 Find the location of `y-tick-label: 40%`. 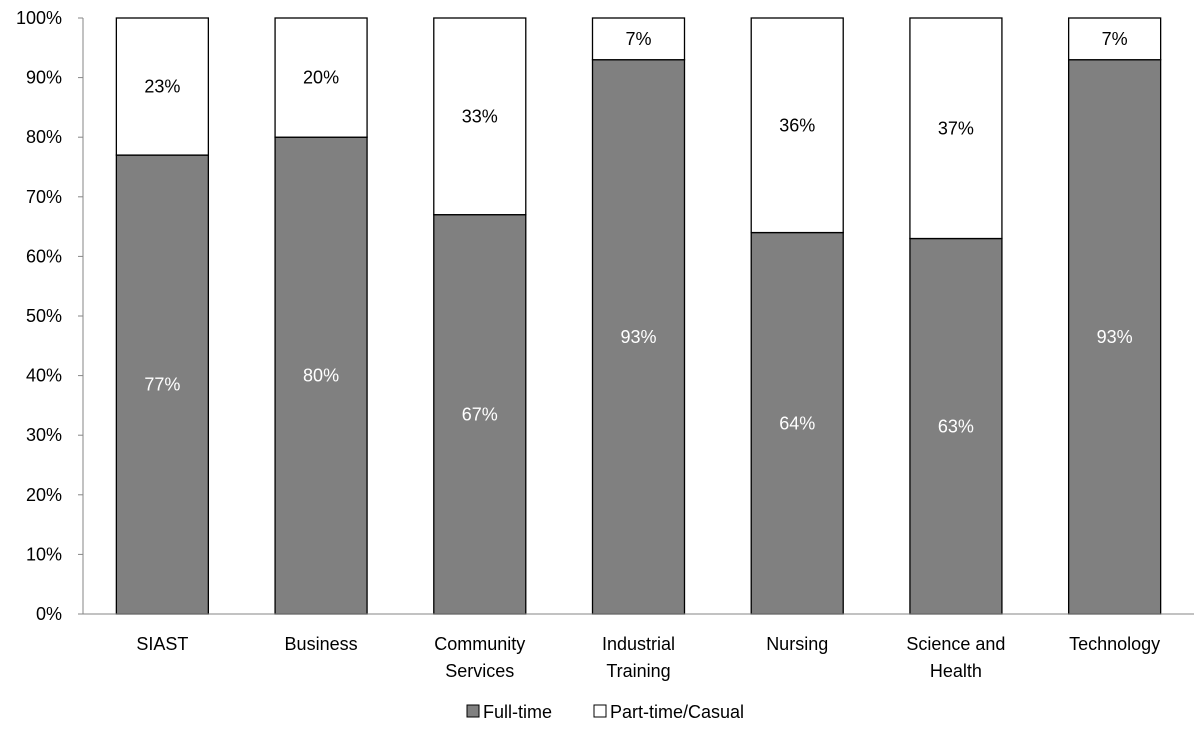

y-tick-label: 40% is located at coordinates (44, 376).